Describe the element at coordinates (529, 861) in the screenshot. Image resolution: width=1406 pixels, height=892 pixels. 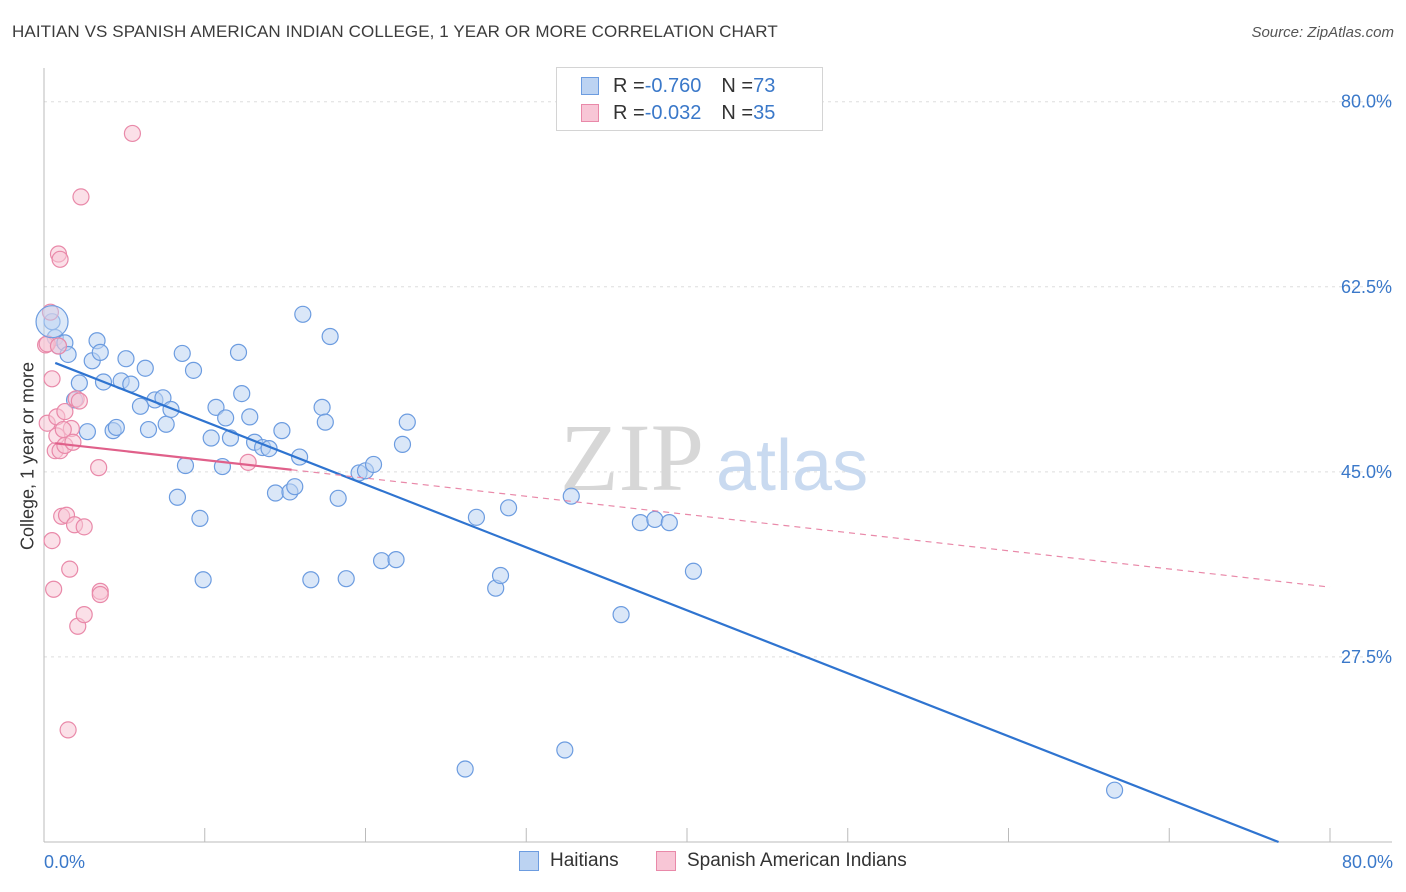
I see `series-legend-swatch-haitians` at that location.